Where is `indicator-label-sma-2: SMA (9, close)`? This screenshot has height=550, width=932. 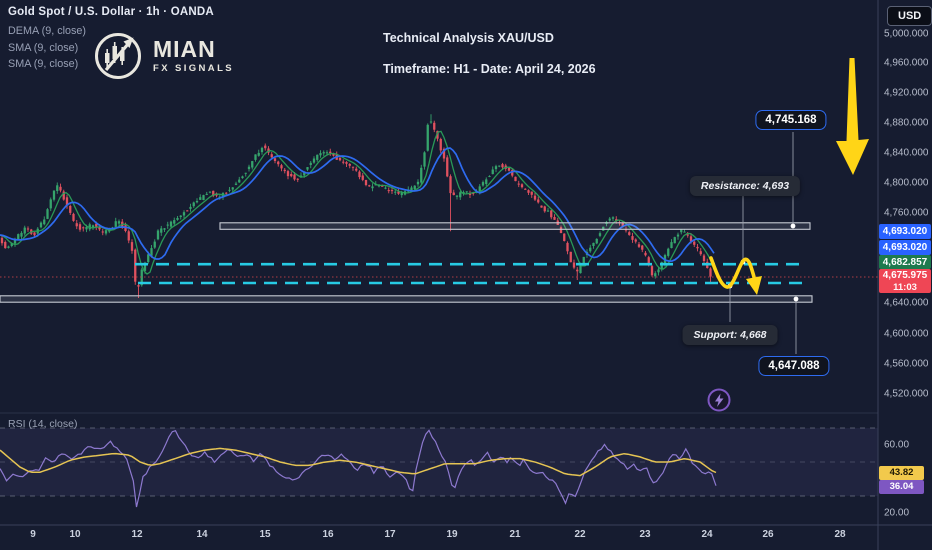 indicator-label-sma-2: SMA (9, close) is located at coordinates (43, 64).